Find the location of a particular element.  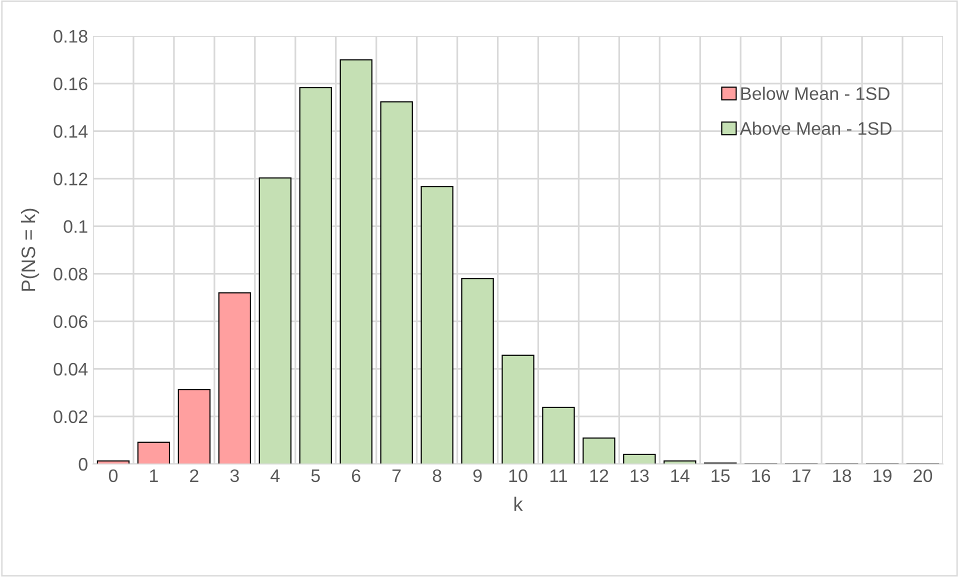

y-tick-label: 0.14 is located at coordinates (71, 131).